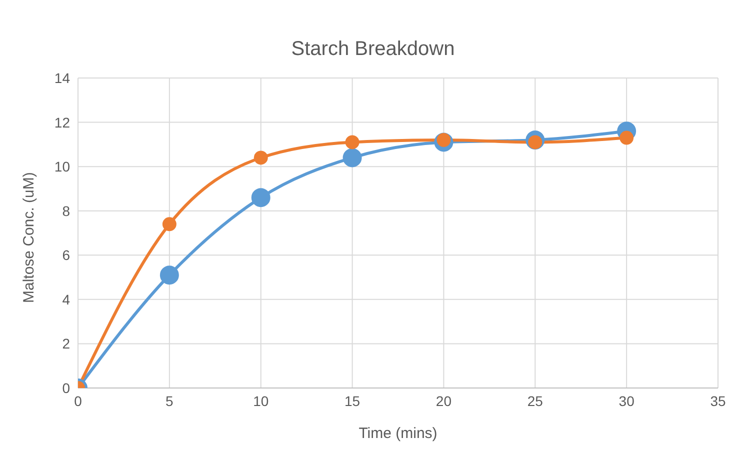 The height and width of the screenshot is (454, 746). Describe the element at coordinates (66, 255) in the screenshot. I see `y-tick-label: 6` at that location.